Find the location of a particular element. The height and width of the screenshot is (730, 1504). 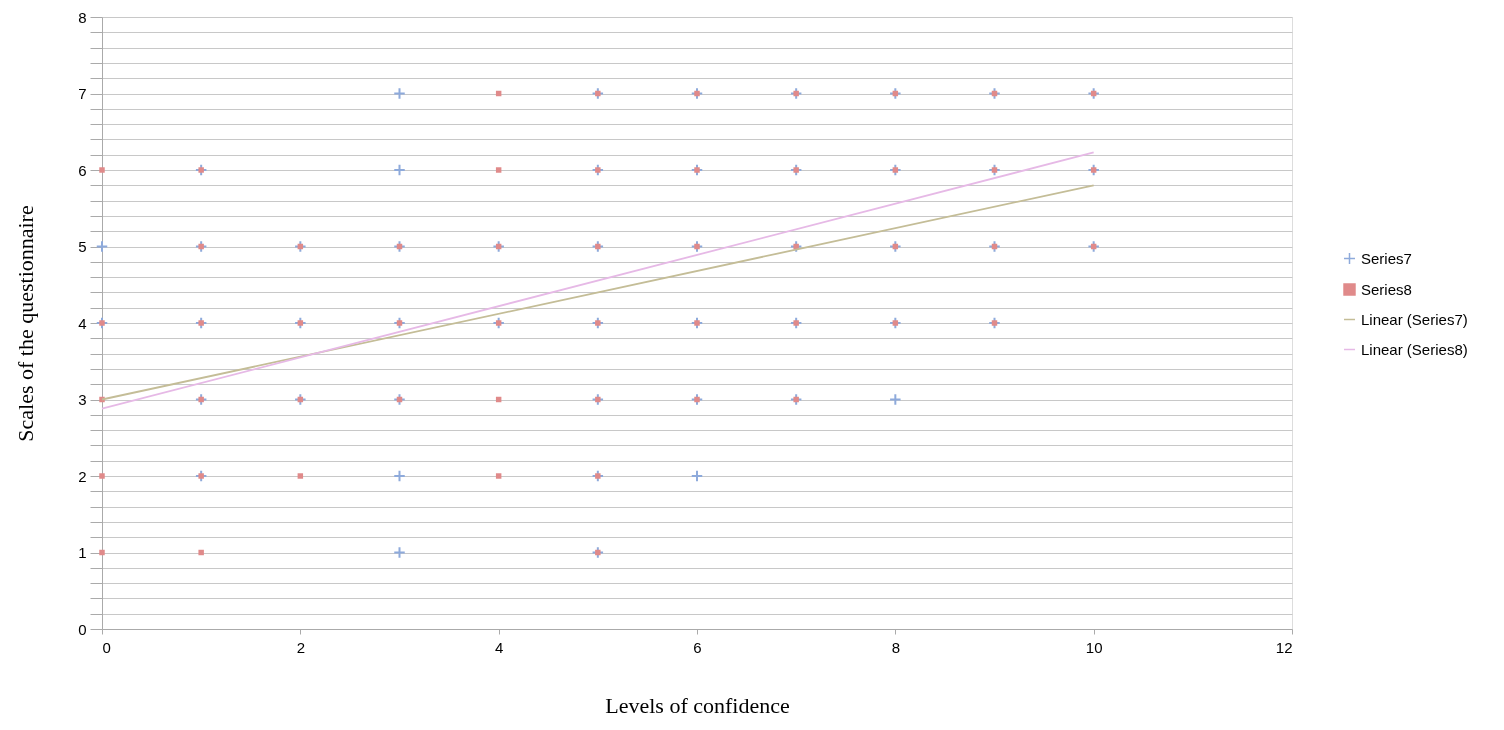

y-tick-label: 0 is located at coordinates (82, 629).